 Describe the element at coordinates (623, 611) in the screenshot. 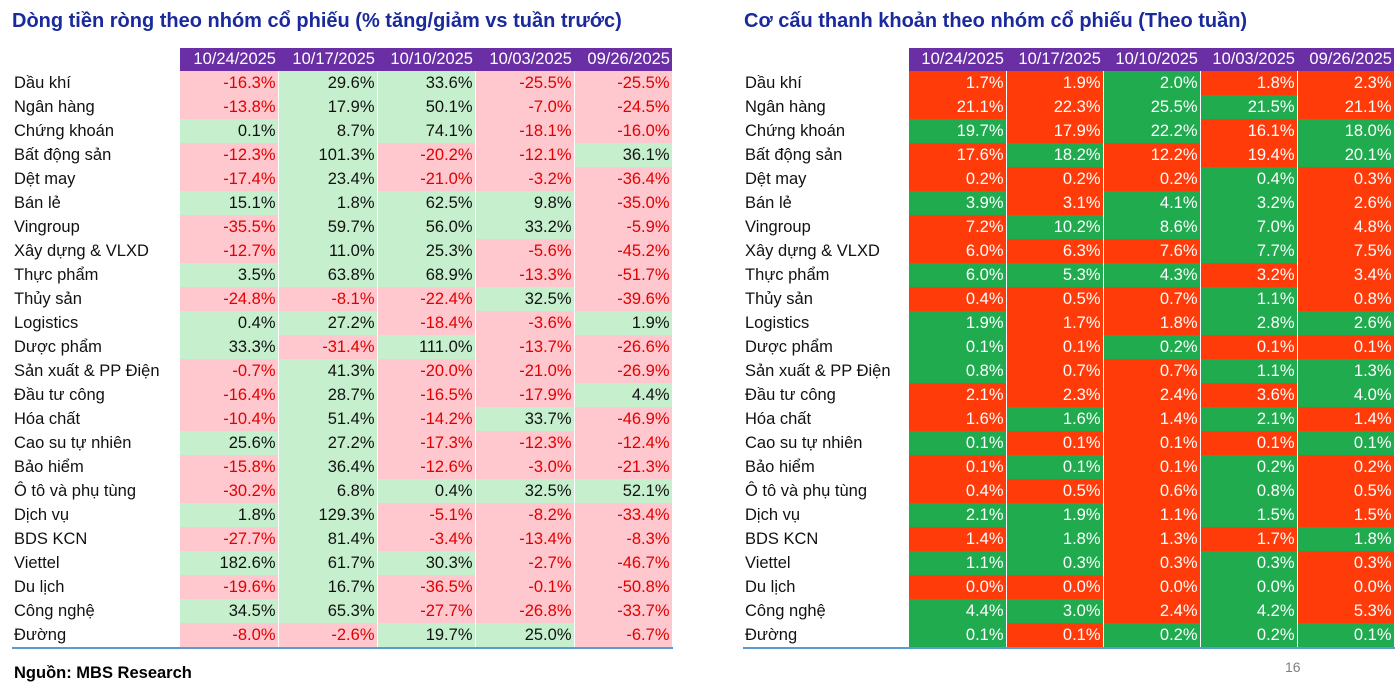

I see `value-cell: -33.7%` at that location.